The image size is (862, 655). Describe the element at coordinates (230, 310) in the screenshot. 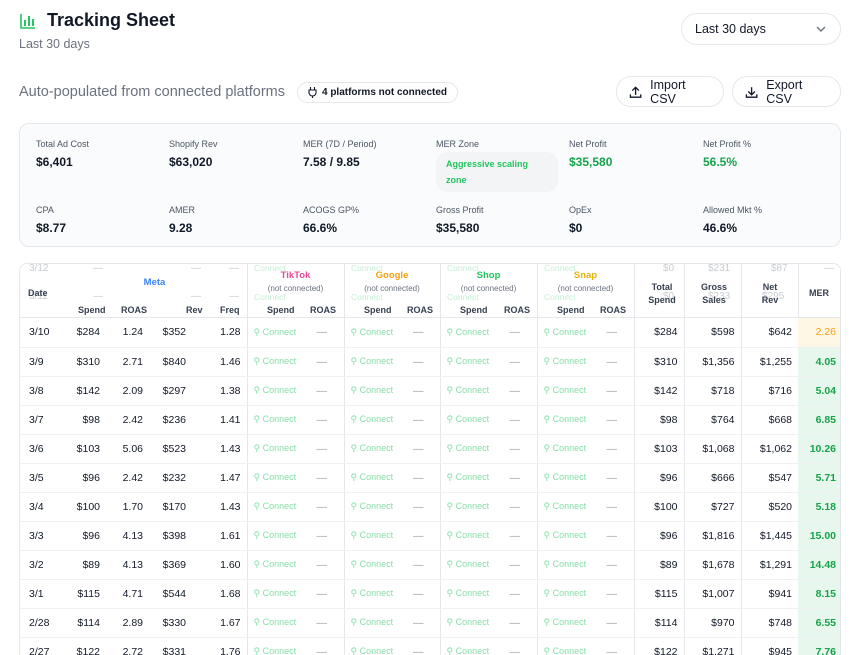

I see `header-meta-freq: Freq` at that location.